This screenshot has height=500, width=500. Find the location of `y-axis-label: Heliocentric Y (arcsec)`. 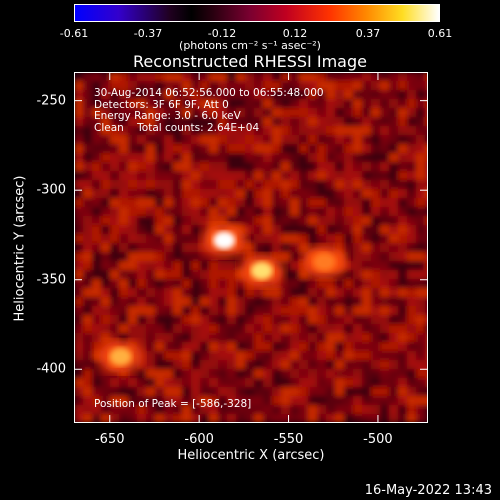

y-axis-label: Heliocentric Y (arcsec) is located at coordinates (20, 248).